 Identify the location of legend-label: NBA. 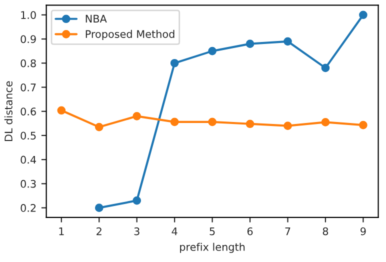
(96, 18).